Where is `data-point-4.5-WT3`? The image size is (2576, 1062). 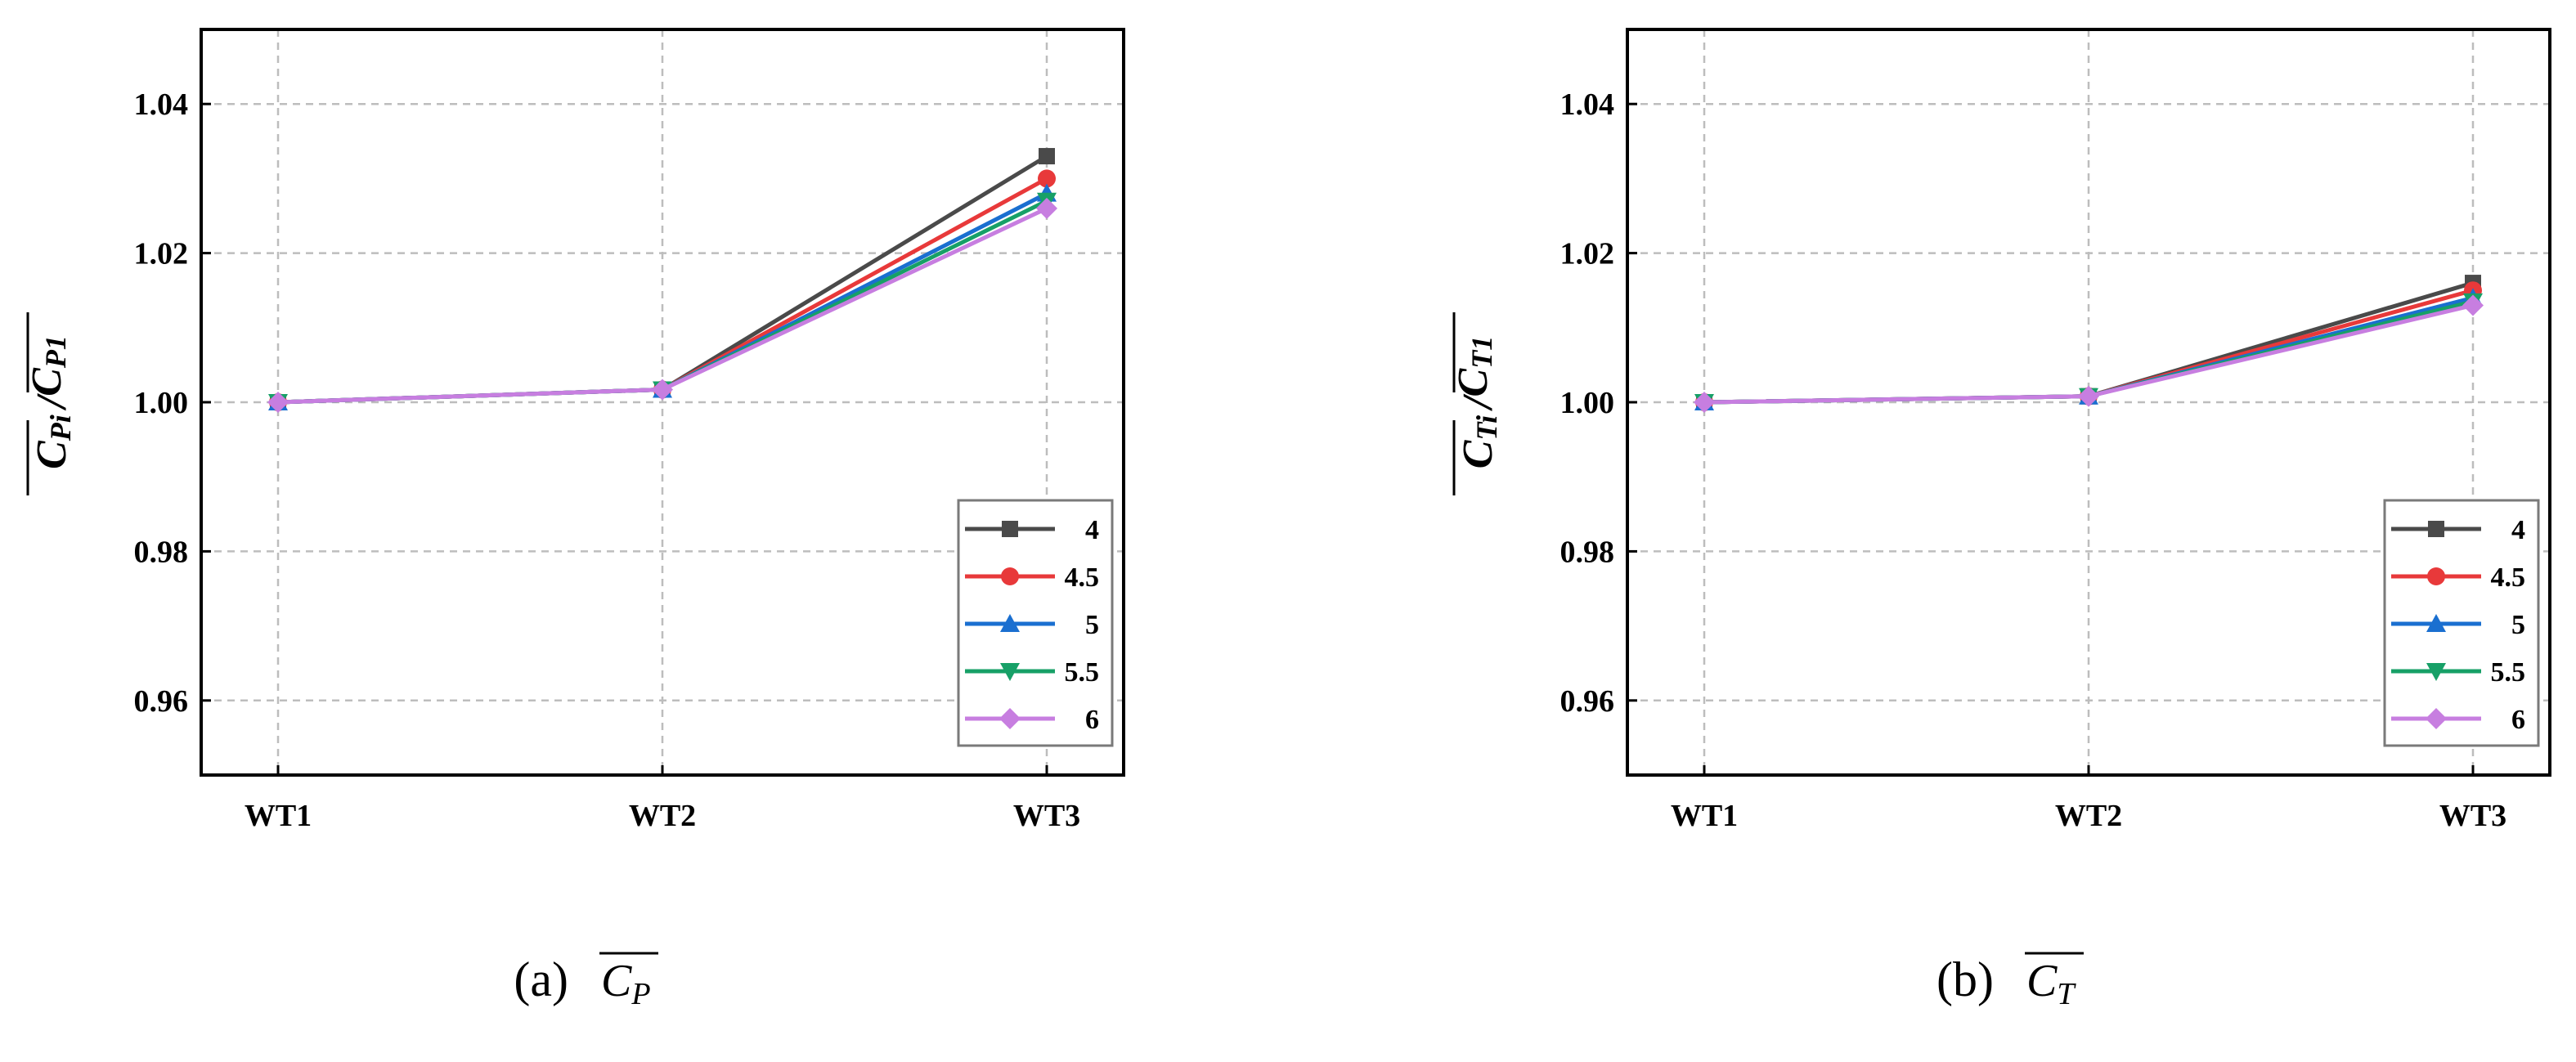
data-point-4.5-WT3 is located at coordinates (1047, 178).